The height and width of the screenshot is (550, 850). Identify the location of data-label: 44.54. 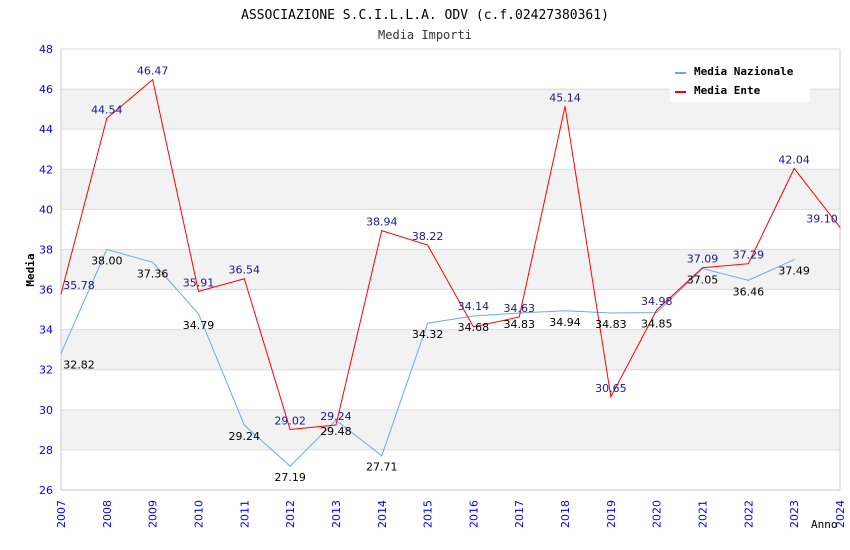
(107, 109).